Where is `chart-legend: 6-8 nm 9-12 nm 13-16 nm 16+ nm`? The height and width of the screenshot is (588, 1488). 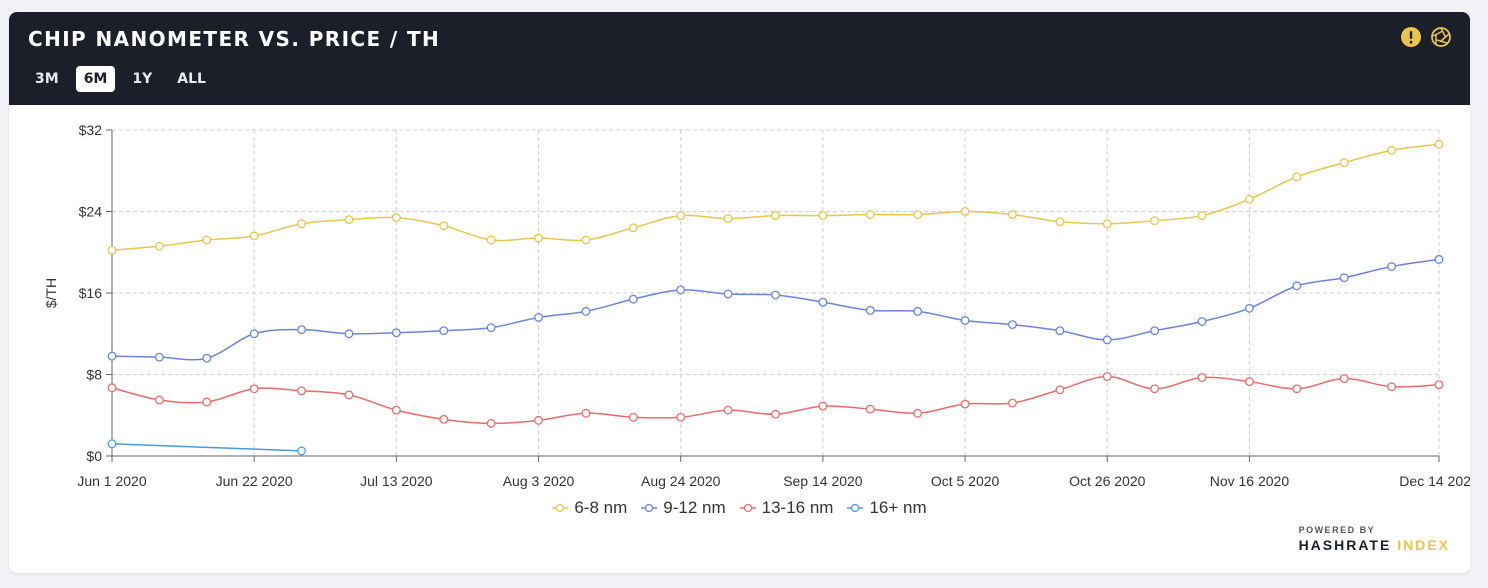 chart-legend: 6-8 nm 9-12 nm 13-16 nm 16+ nm is located at coordinates (739, 508).